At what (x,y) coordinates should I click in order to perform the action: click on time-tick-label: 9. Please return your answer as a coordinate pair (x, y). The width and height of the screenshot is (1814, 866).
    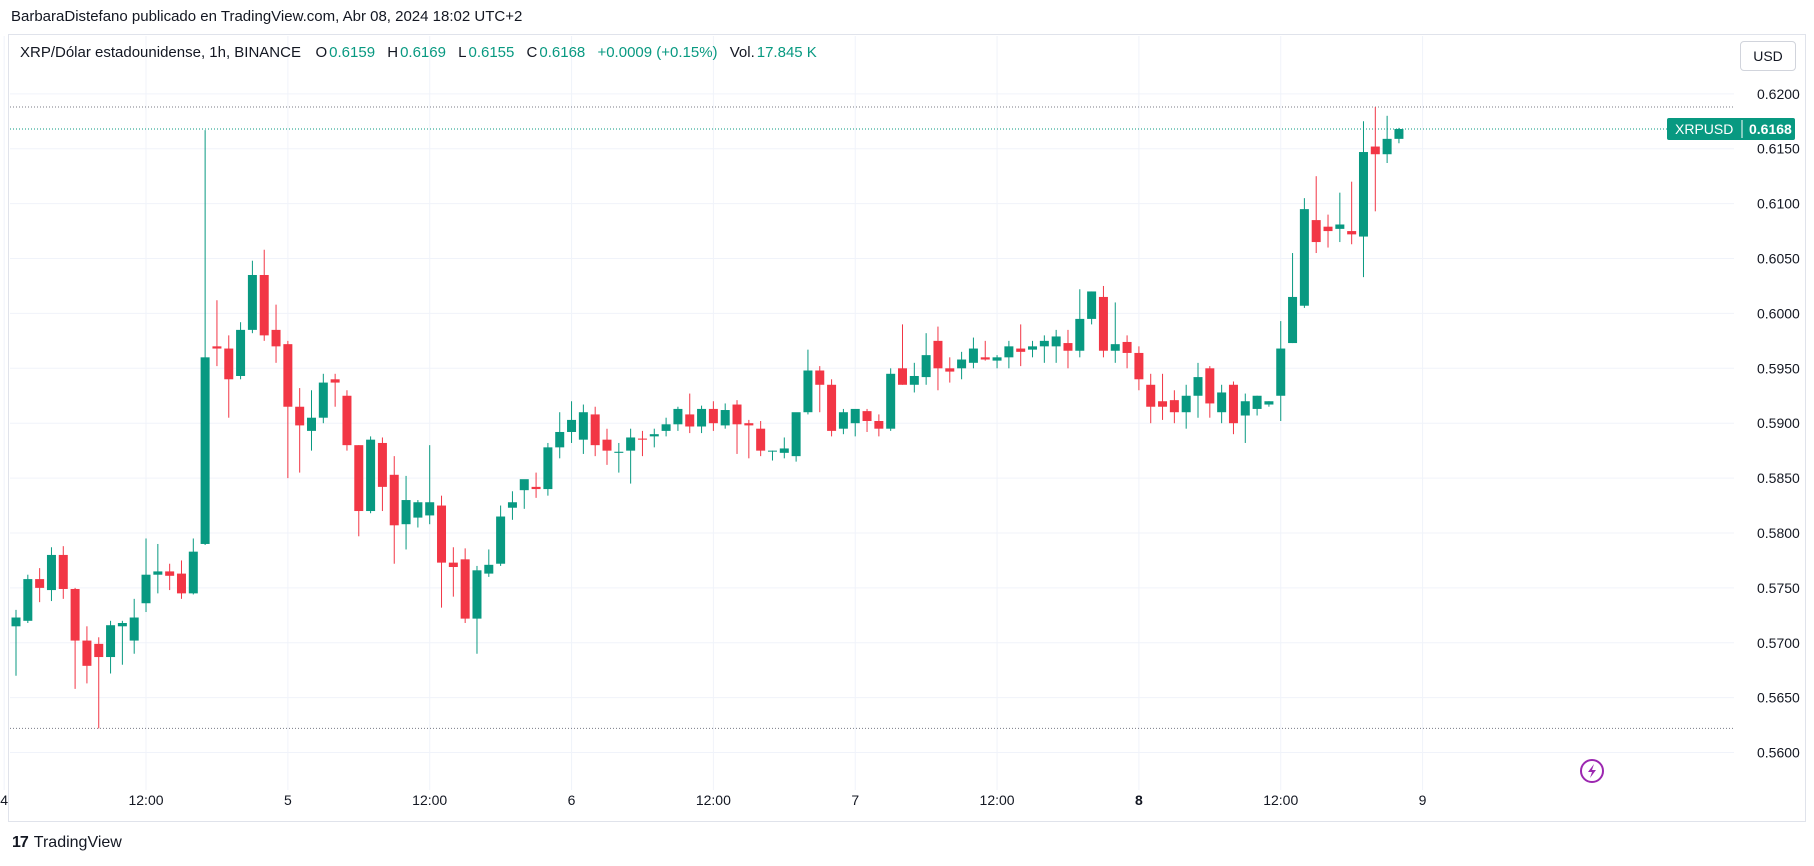
    Looking at the image, I should click on (1423, 800).